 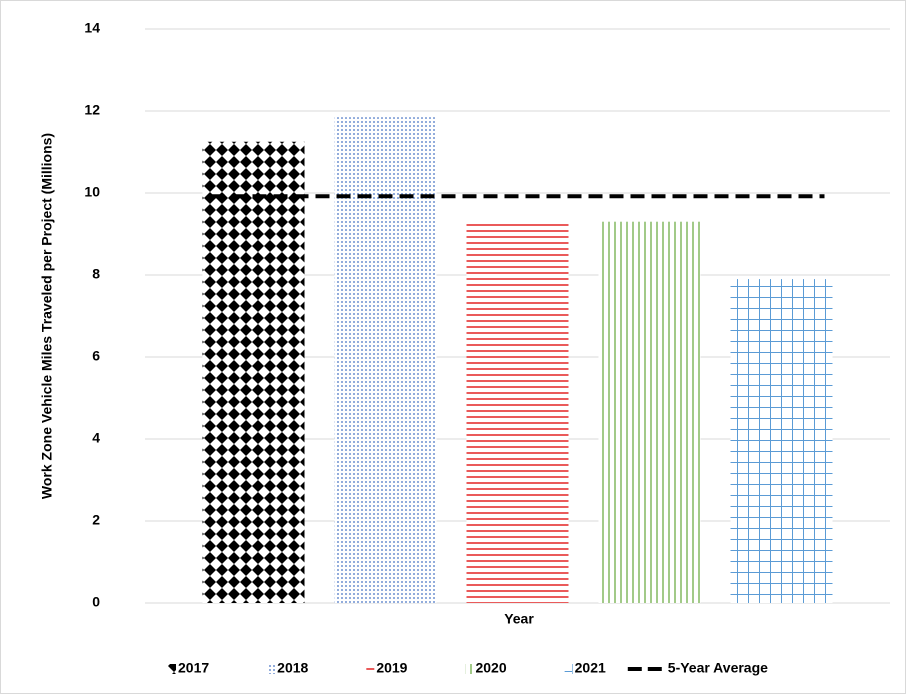 What do you see at coordinates (96, 274) in the screenshot?
I see `y-tick-label: 8` at bounding box center [96, 274].